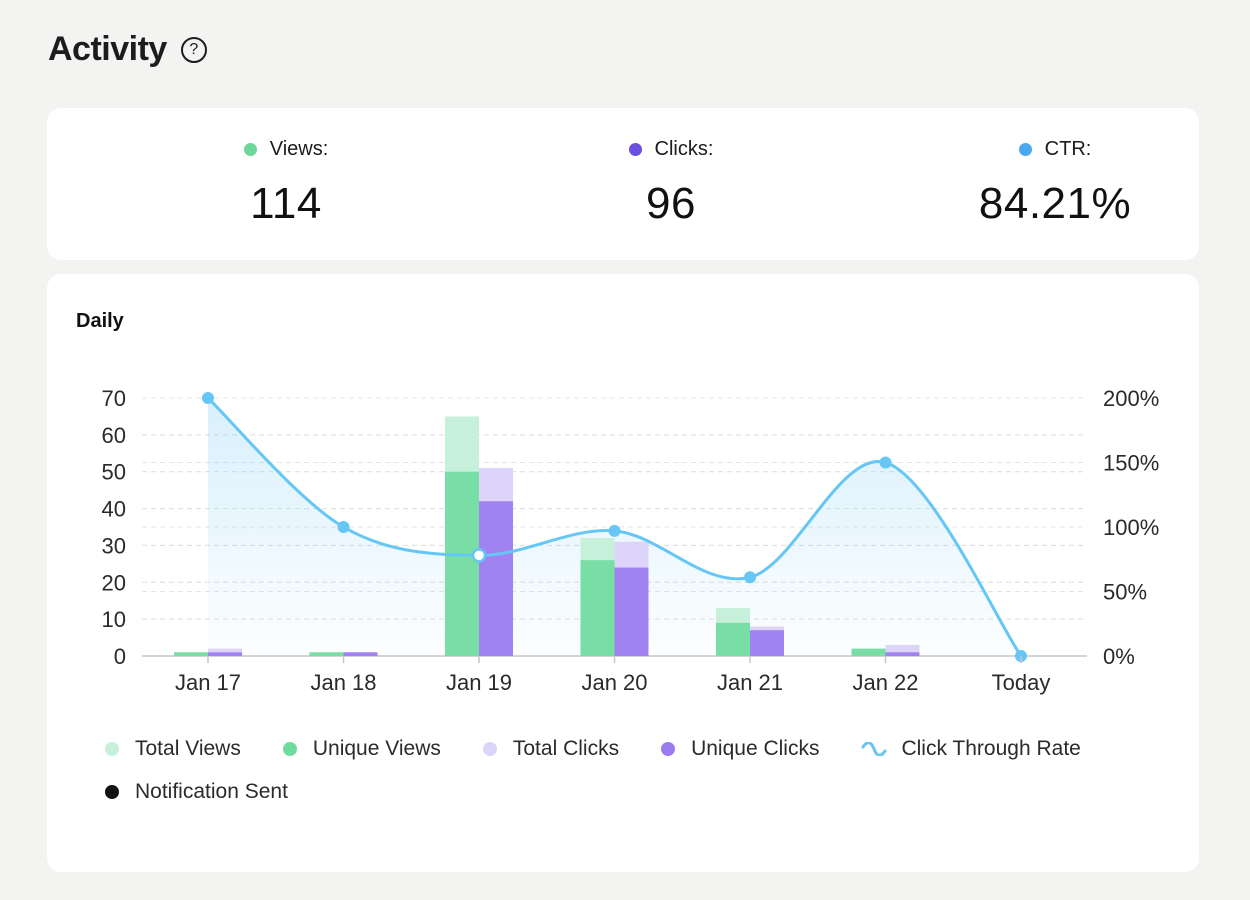 This screenshot has height=900, width=1250. What do you see at coordinates (286, 203) in the screenshot?
I see `stat-value: 114` at bounding box center [286, 203].